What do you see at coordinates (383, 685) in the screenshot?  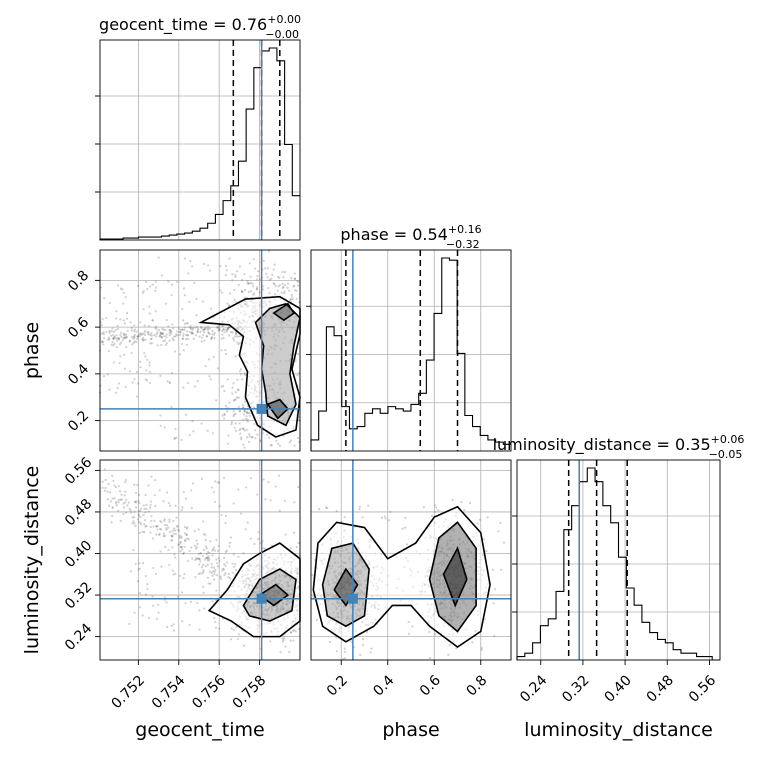 I see `x-tick-label-phase: 0.4` at bounding box center [383, 685].